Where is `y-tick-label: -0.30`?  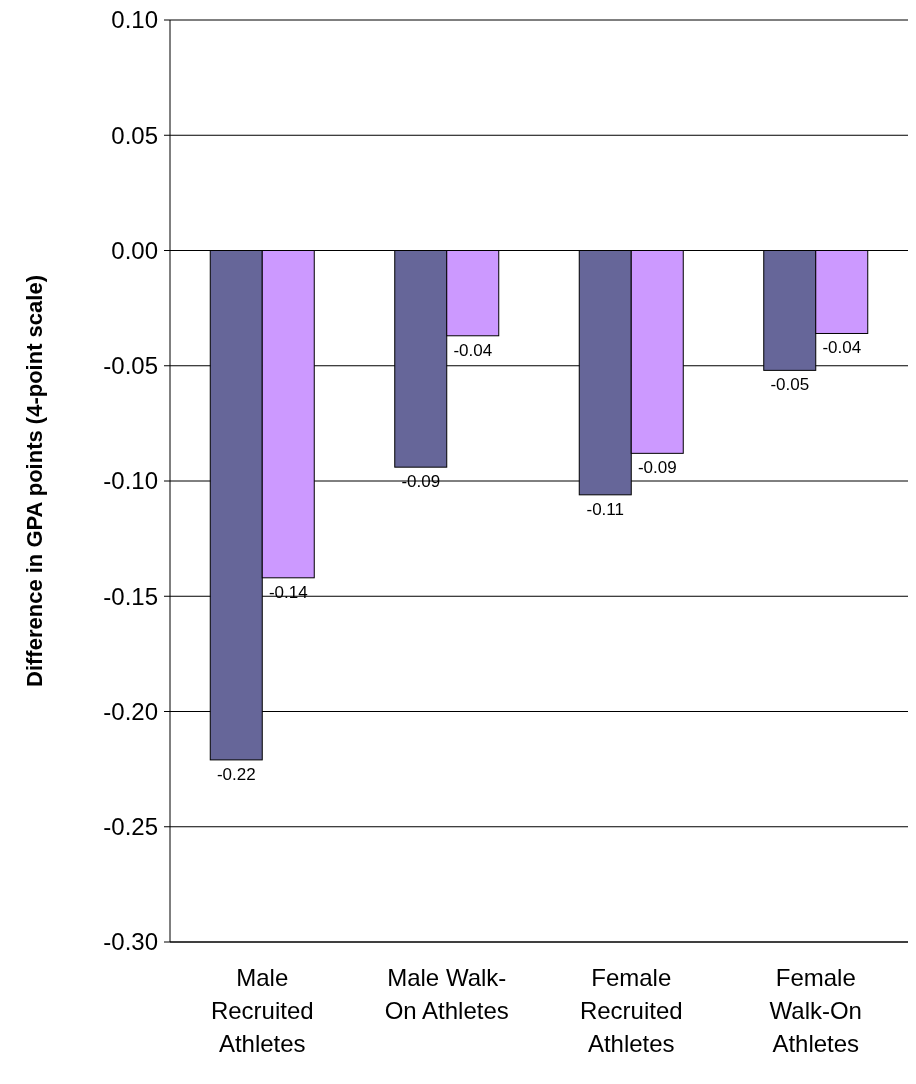 y-tick-label: -0.30 is located at coordinates (130, 942).